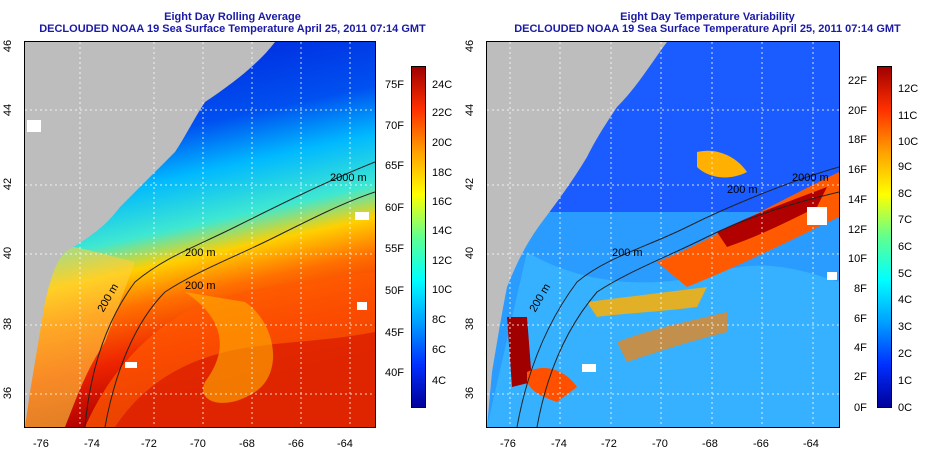 The height and width of the screenshot is (475, 950). I want to click on colorbar-label-c: 16C, so click(442, 202).